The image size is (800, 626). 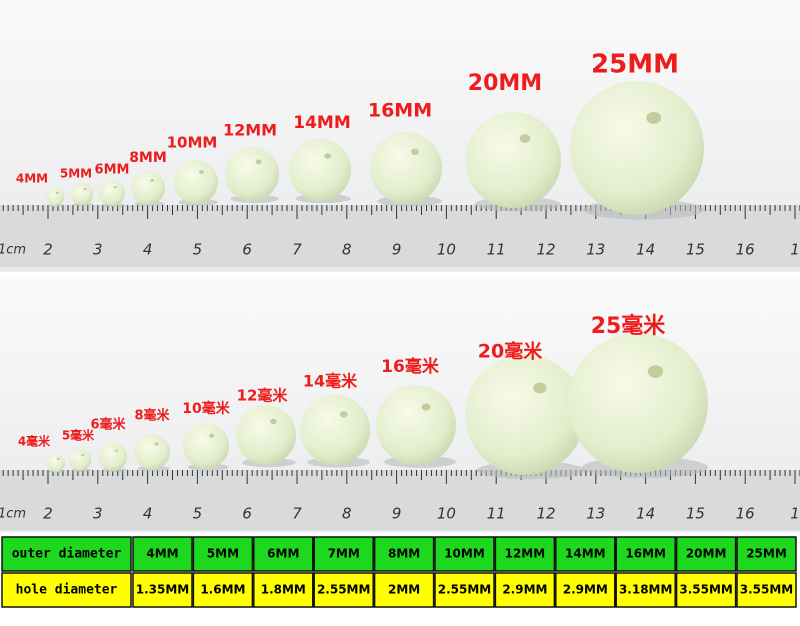 What do you see at coordinates (206, 408) in the screenshot?
I see `size-label: 10毫米` at bounding box center [206, 408].